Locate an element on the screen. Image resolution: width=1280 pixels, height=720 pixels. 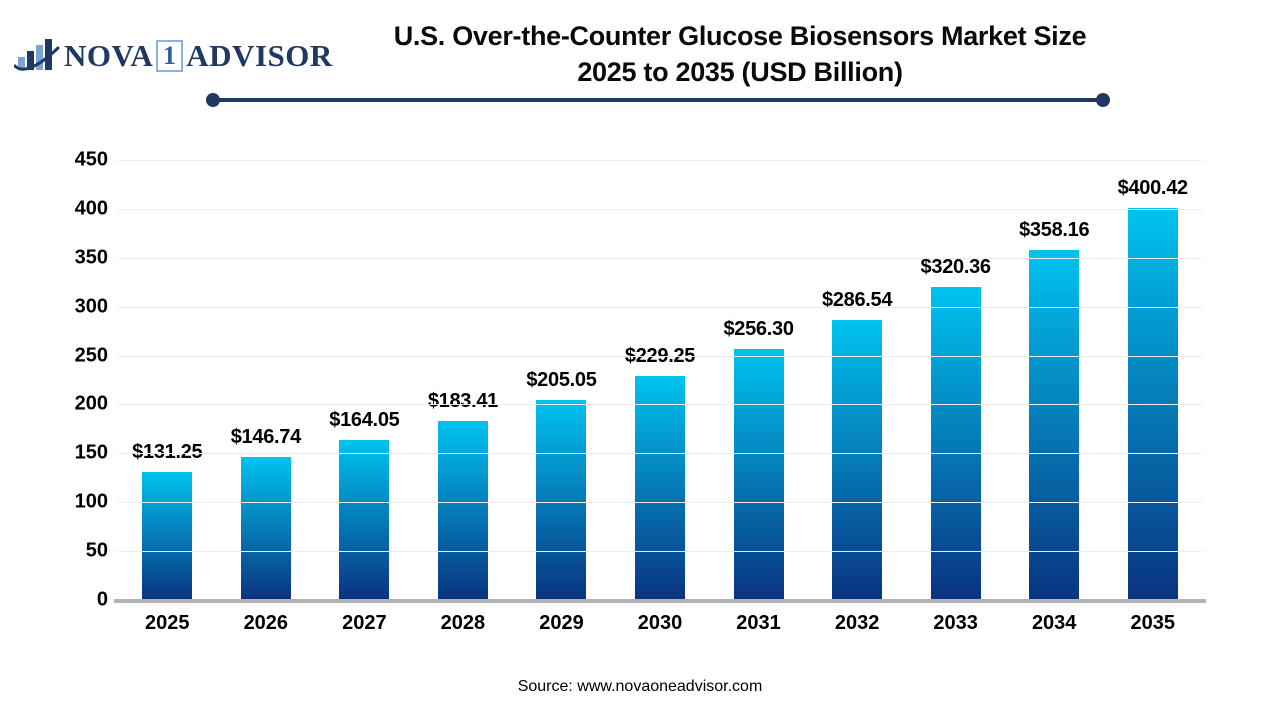
bar-2035 is located at coordinates (1152, 404).